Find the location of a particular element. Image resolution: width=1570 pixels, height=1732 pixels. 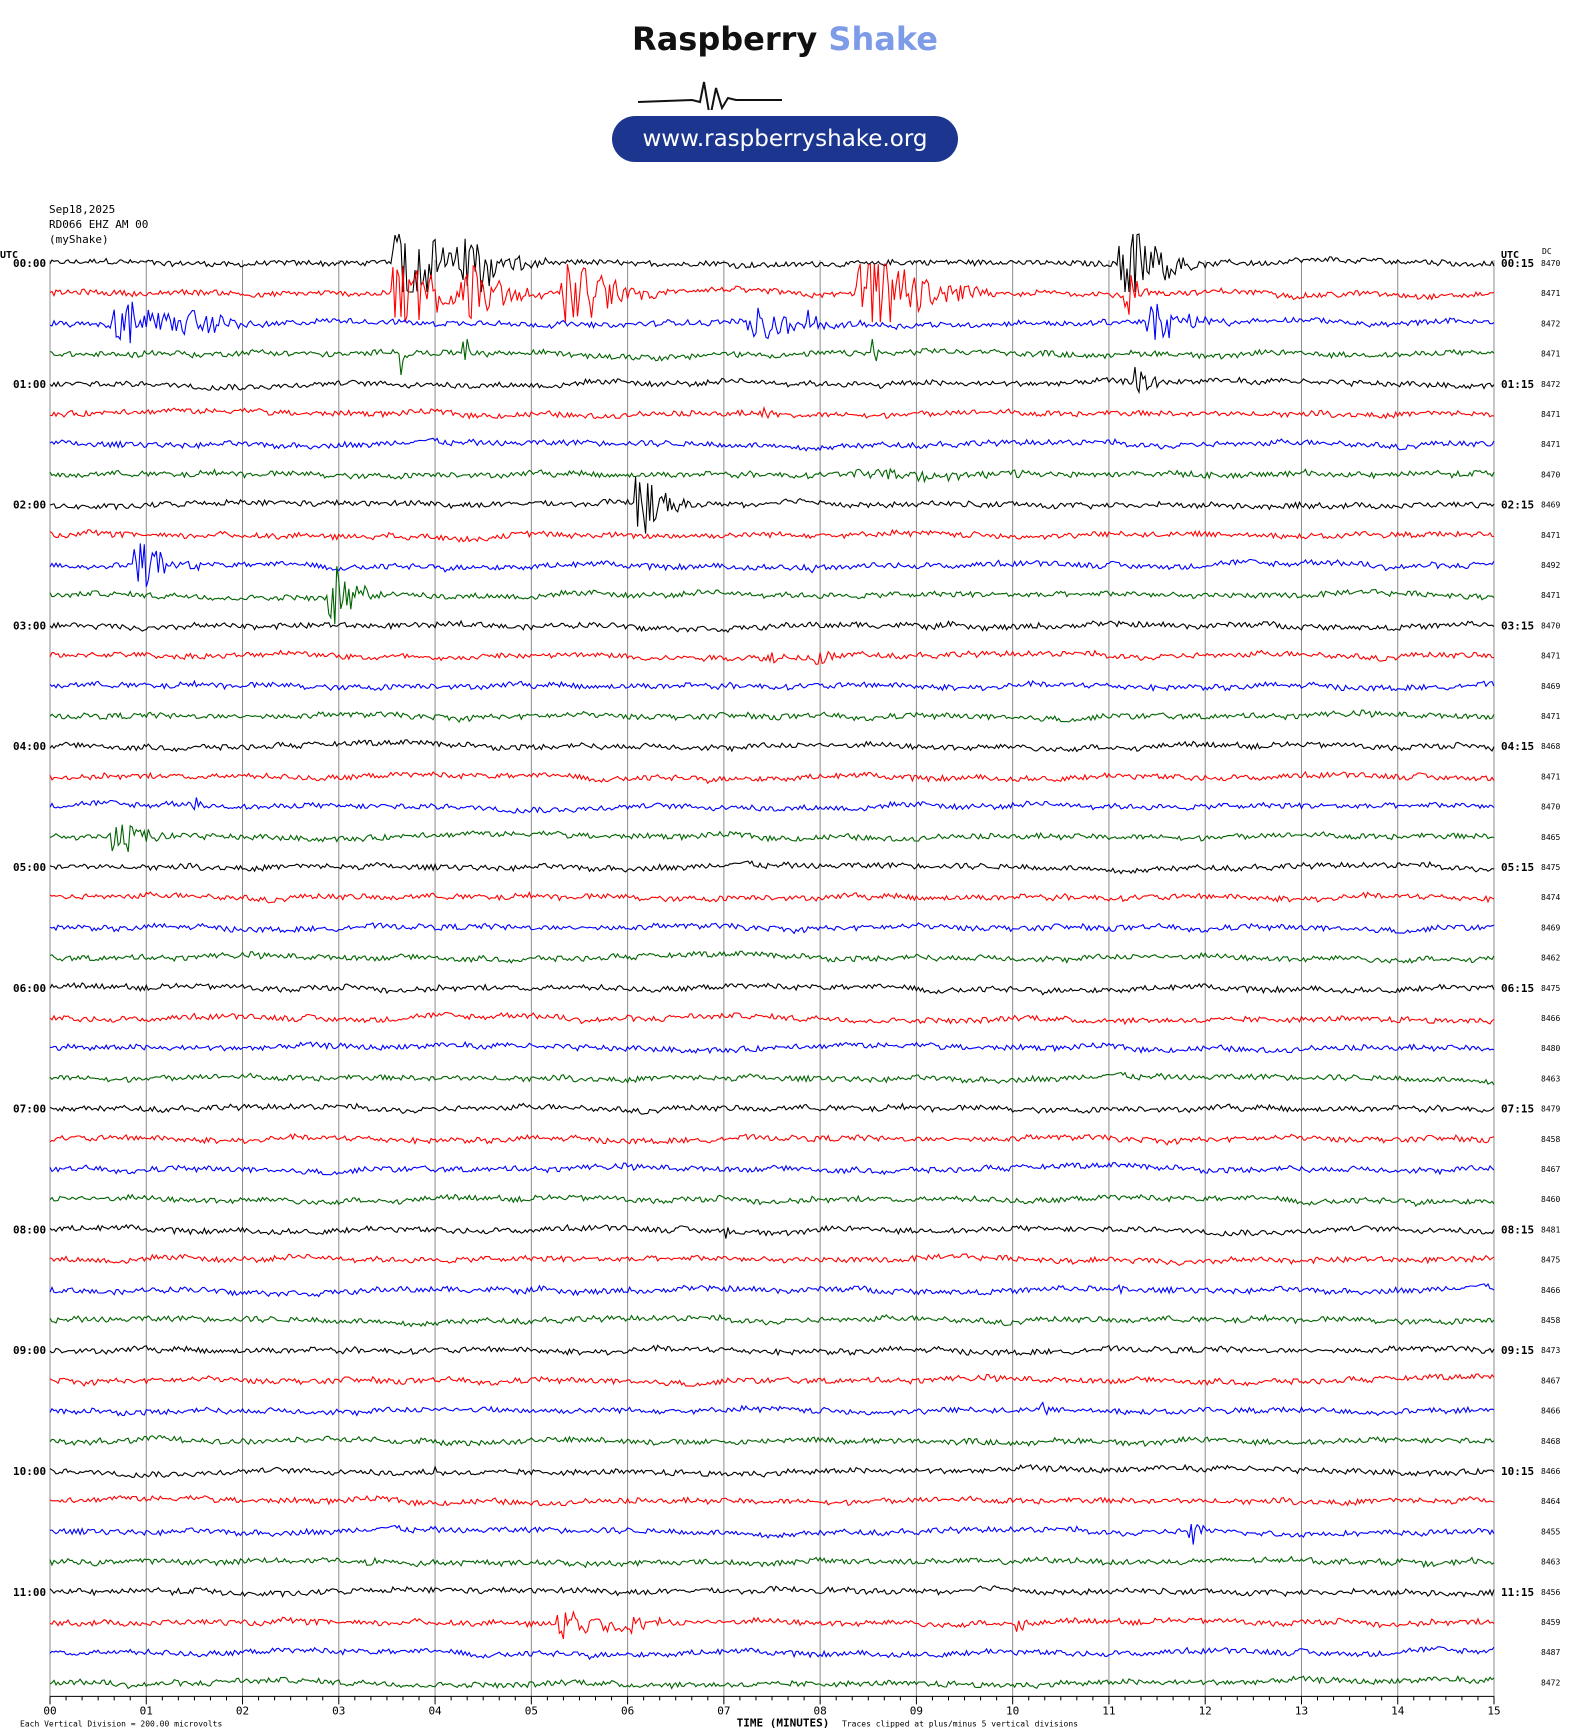

hour-label-right: 07:15 is located at coordinates (1517, 1109).